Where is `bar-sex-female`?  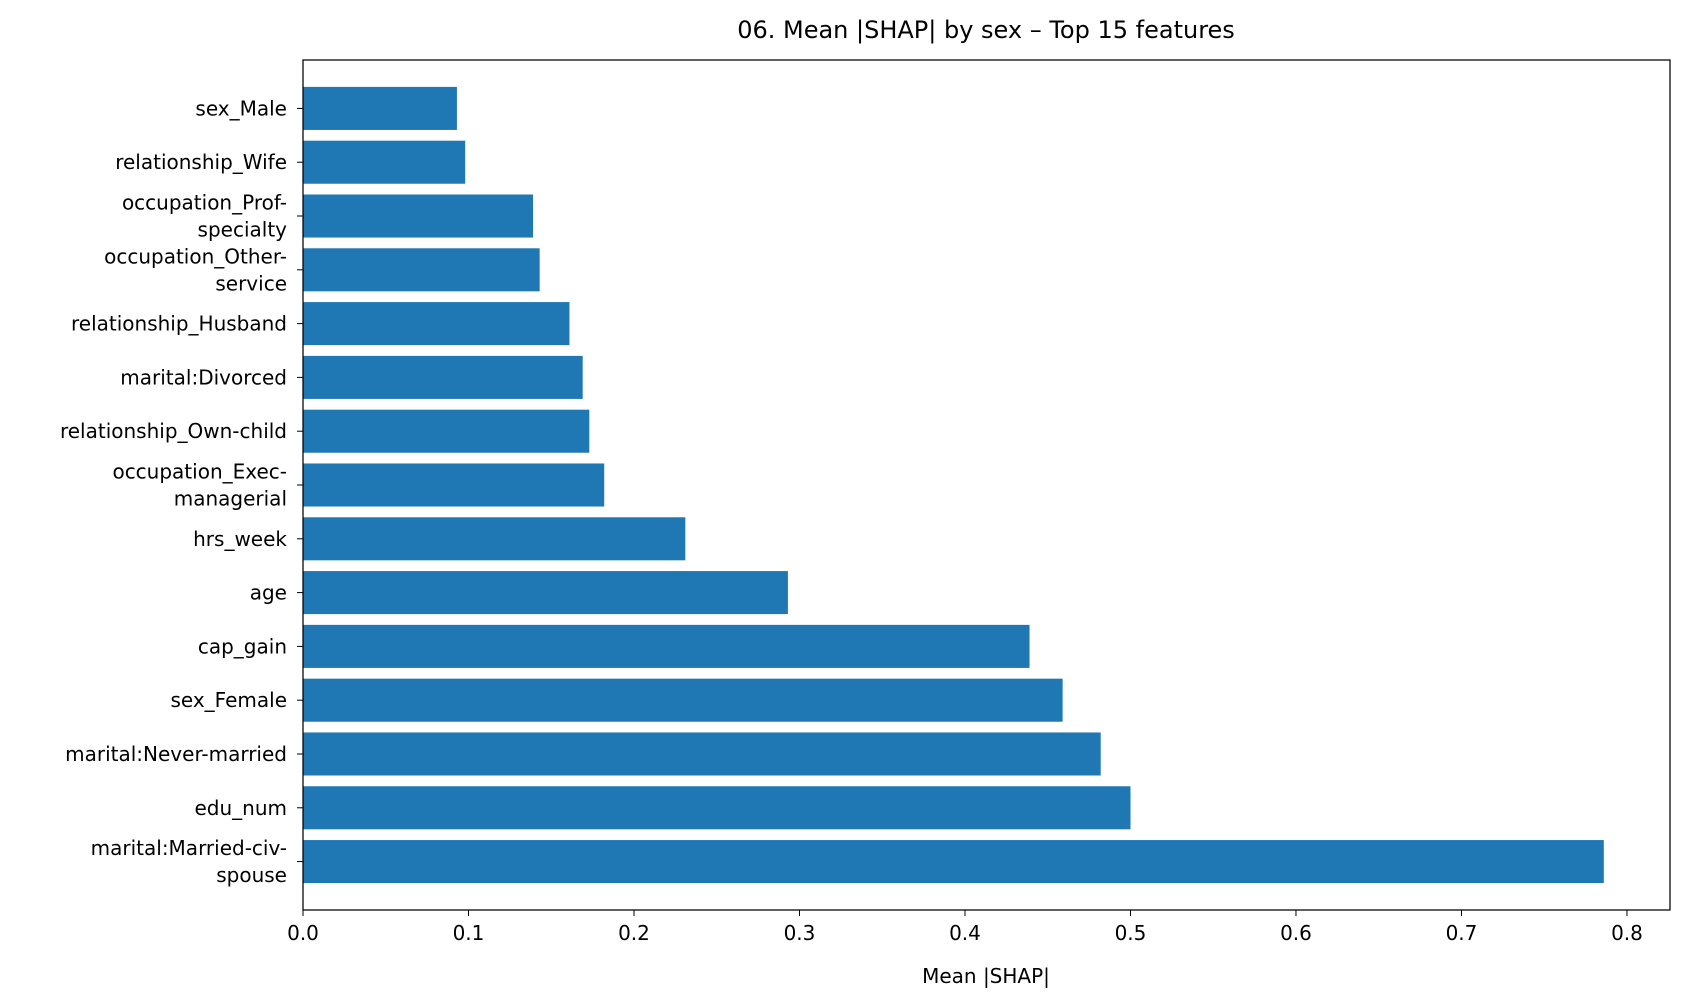
bar-sex-female is located at coordinates (683, 700).